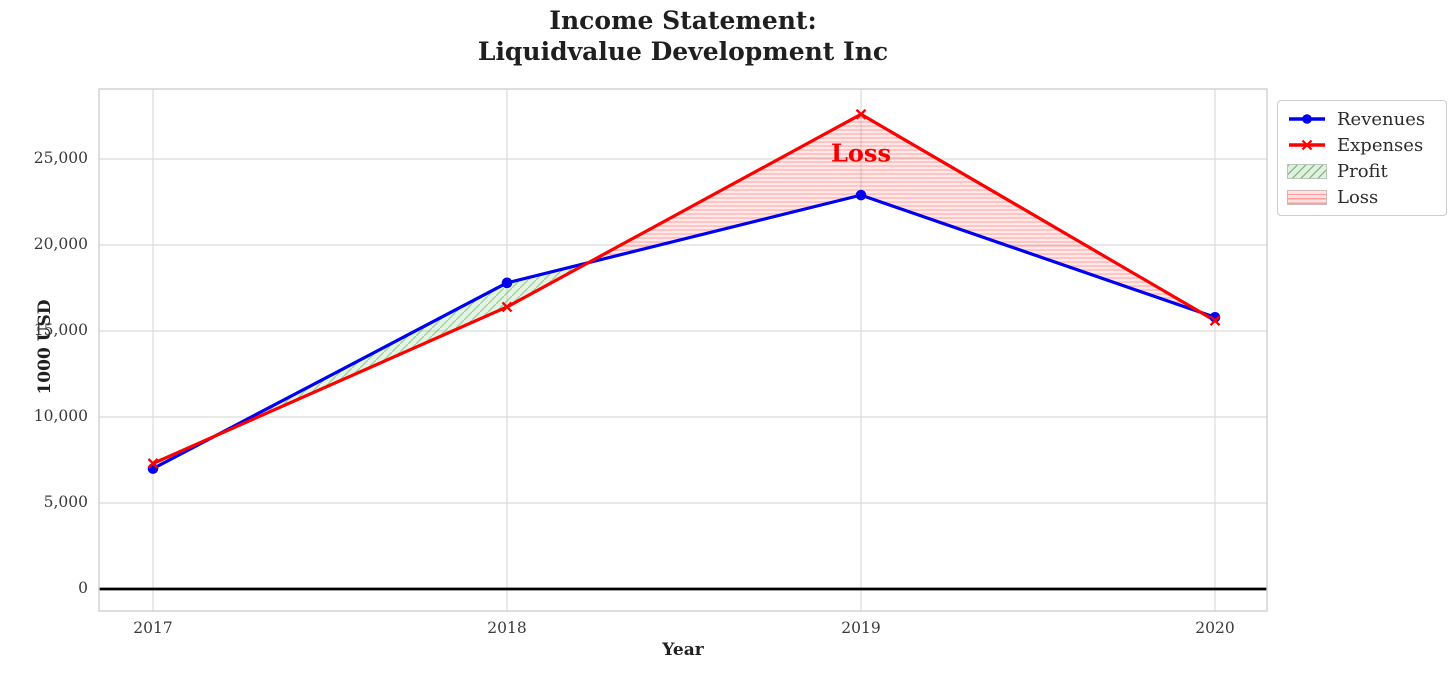 The width and height of the screenshot is (1451, 673). Describe the element at coordinates (65, 502) in the screenshot. I see `y-tick-label: 5,000` at that location.